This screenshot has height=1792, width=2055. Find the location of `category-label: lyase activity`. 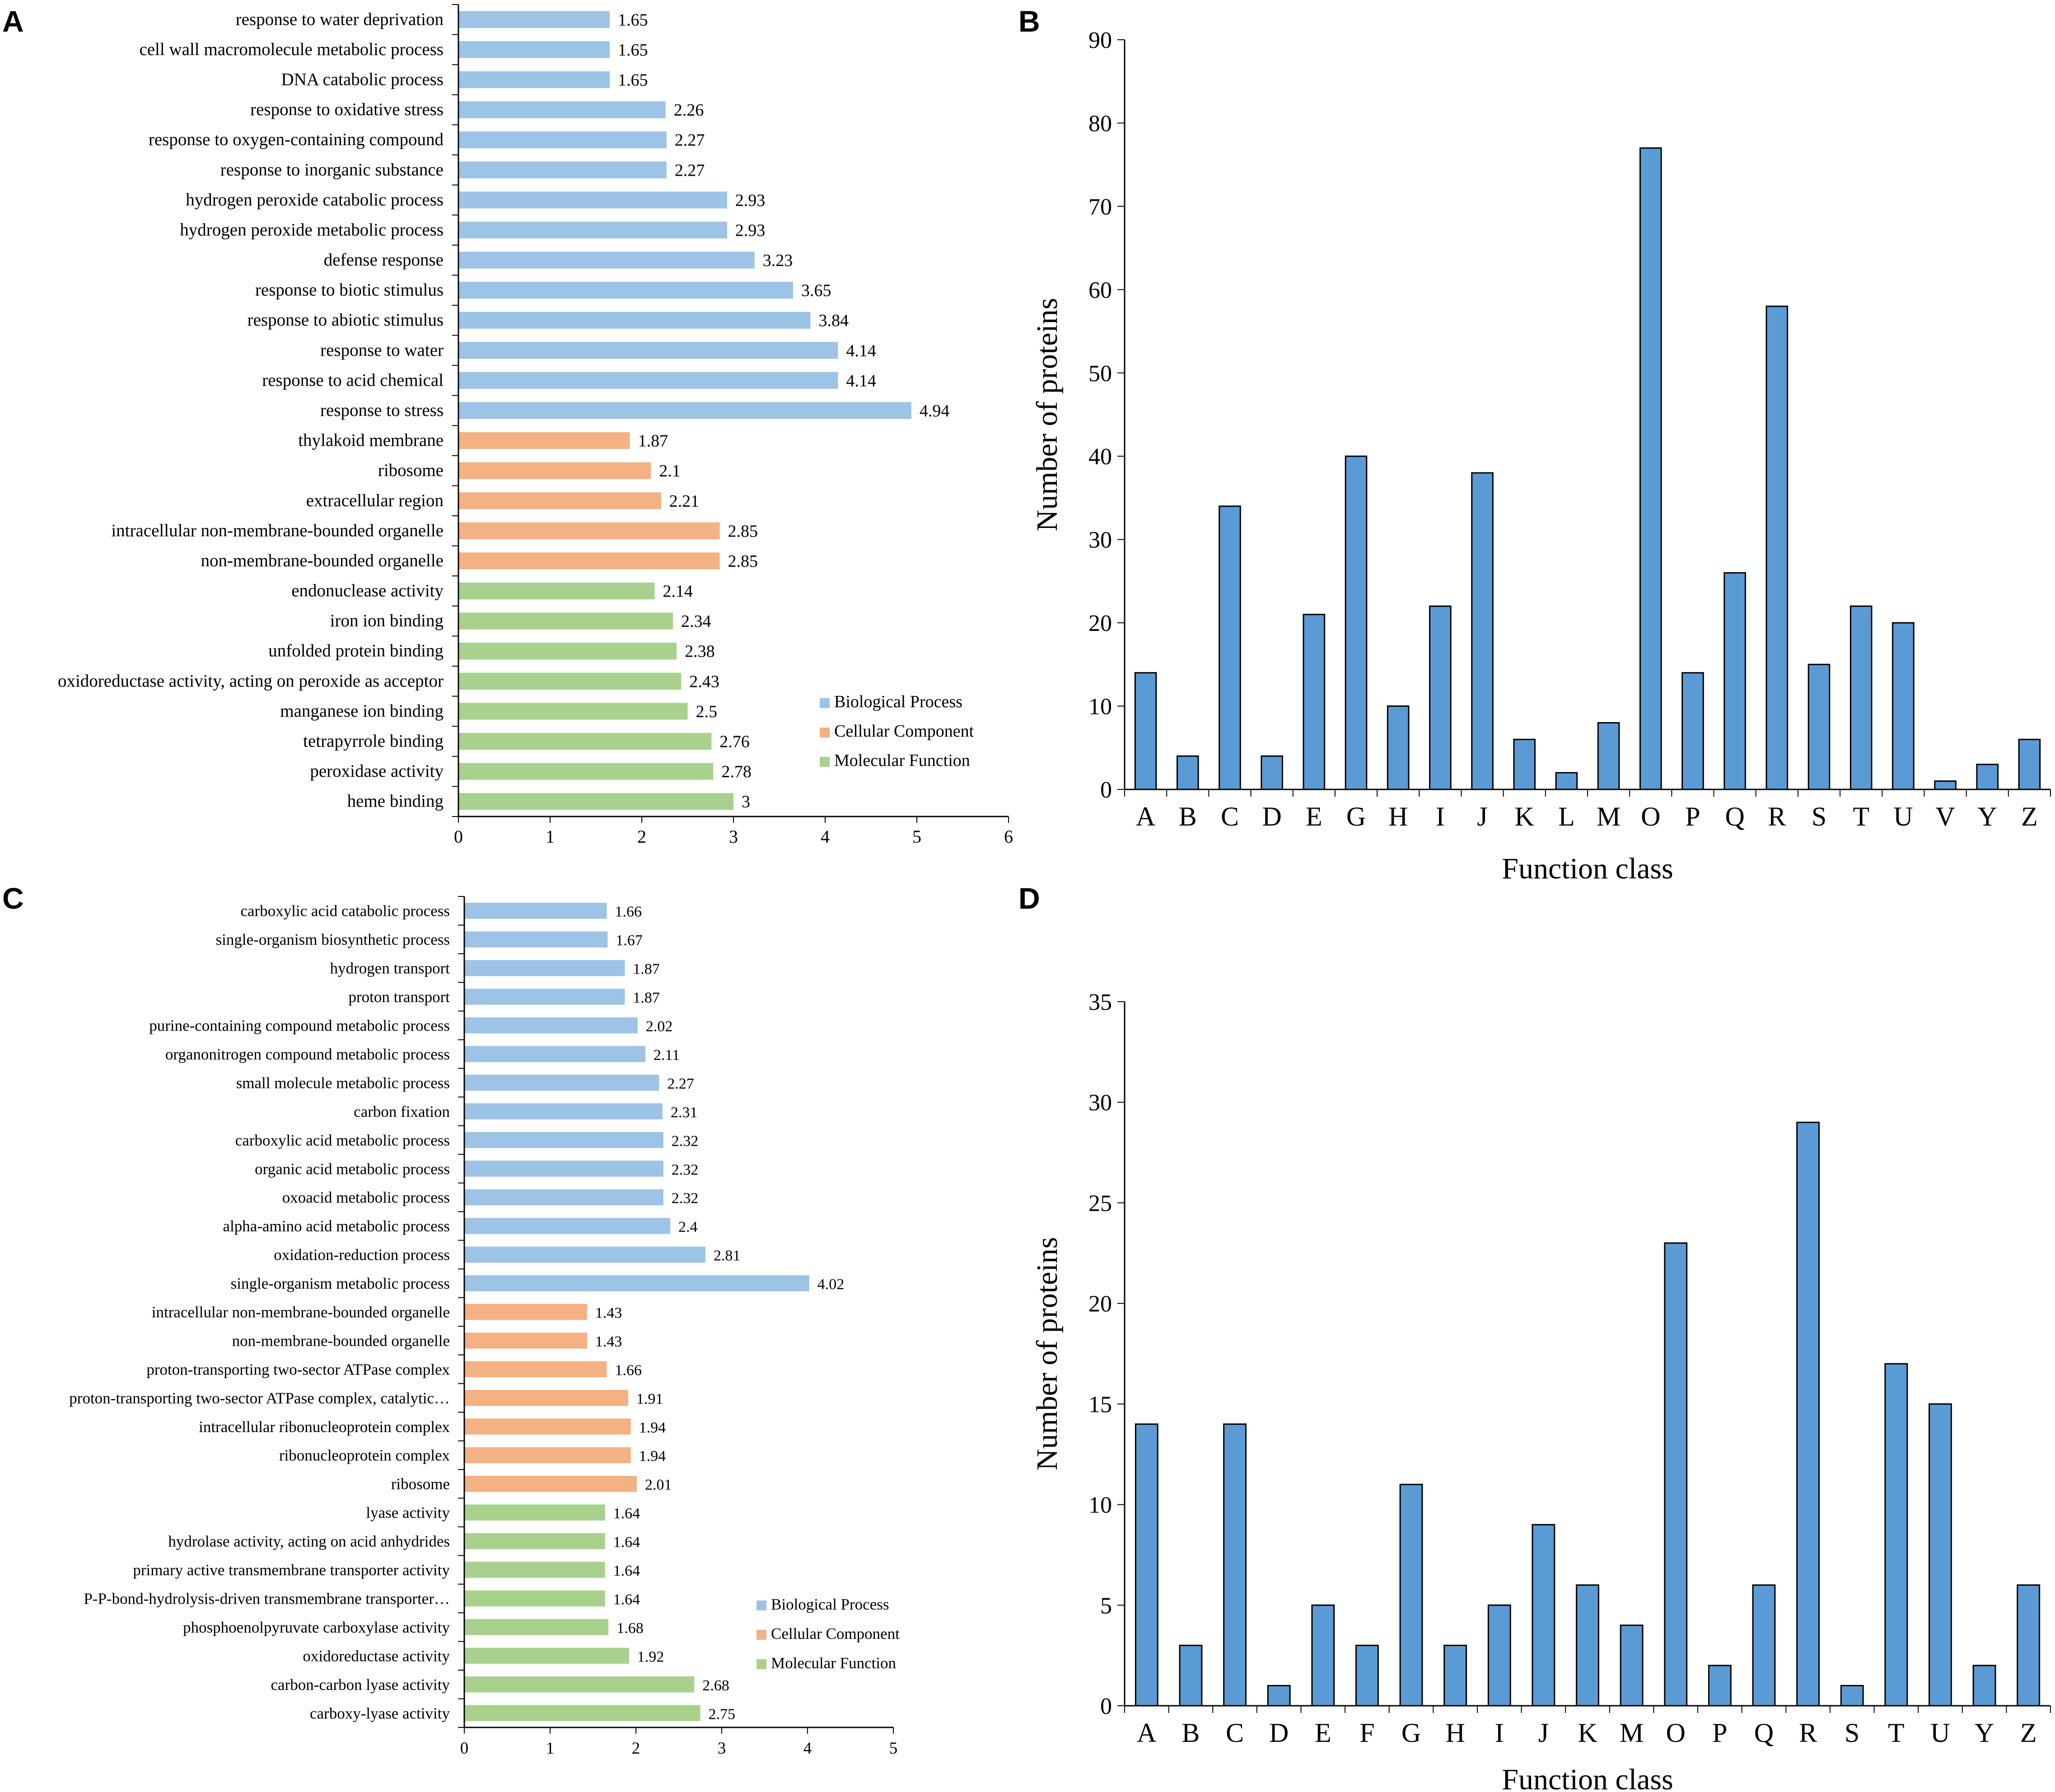

category-label: lyase activity is located at coordinates (408, 1512).